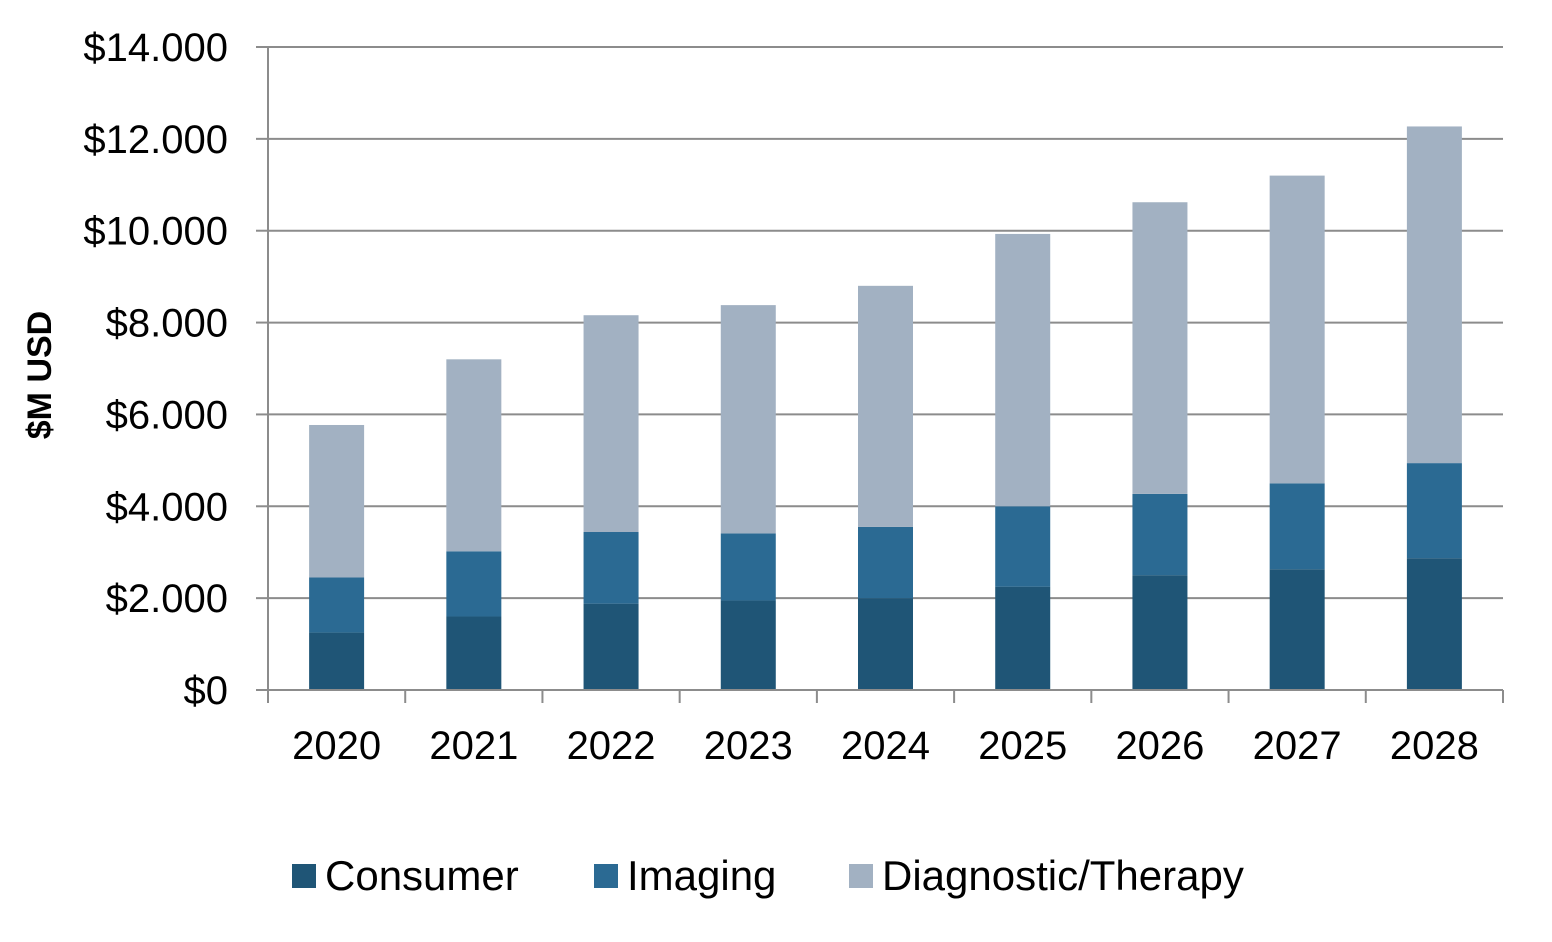 The height and width of the screenshot is (942, 1552). I want to click on x-tick-label: 2023, so click(748, 746).